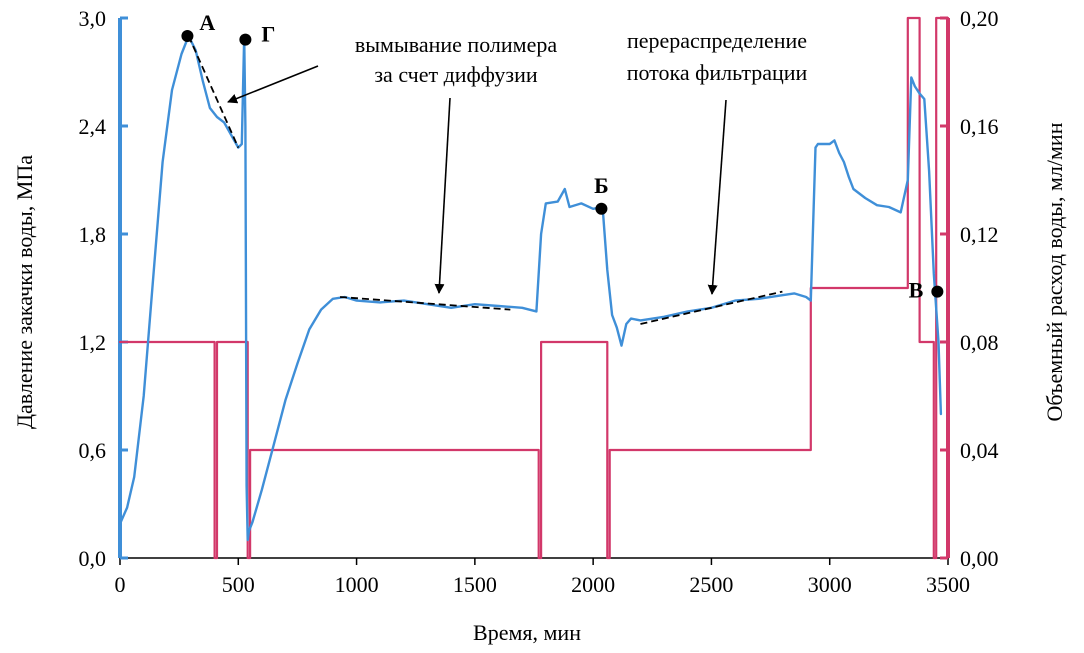 The height and width of the screenshot is (653, 1084). I want to click on point-marker-label: В, so click(916, 290).